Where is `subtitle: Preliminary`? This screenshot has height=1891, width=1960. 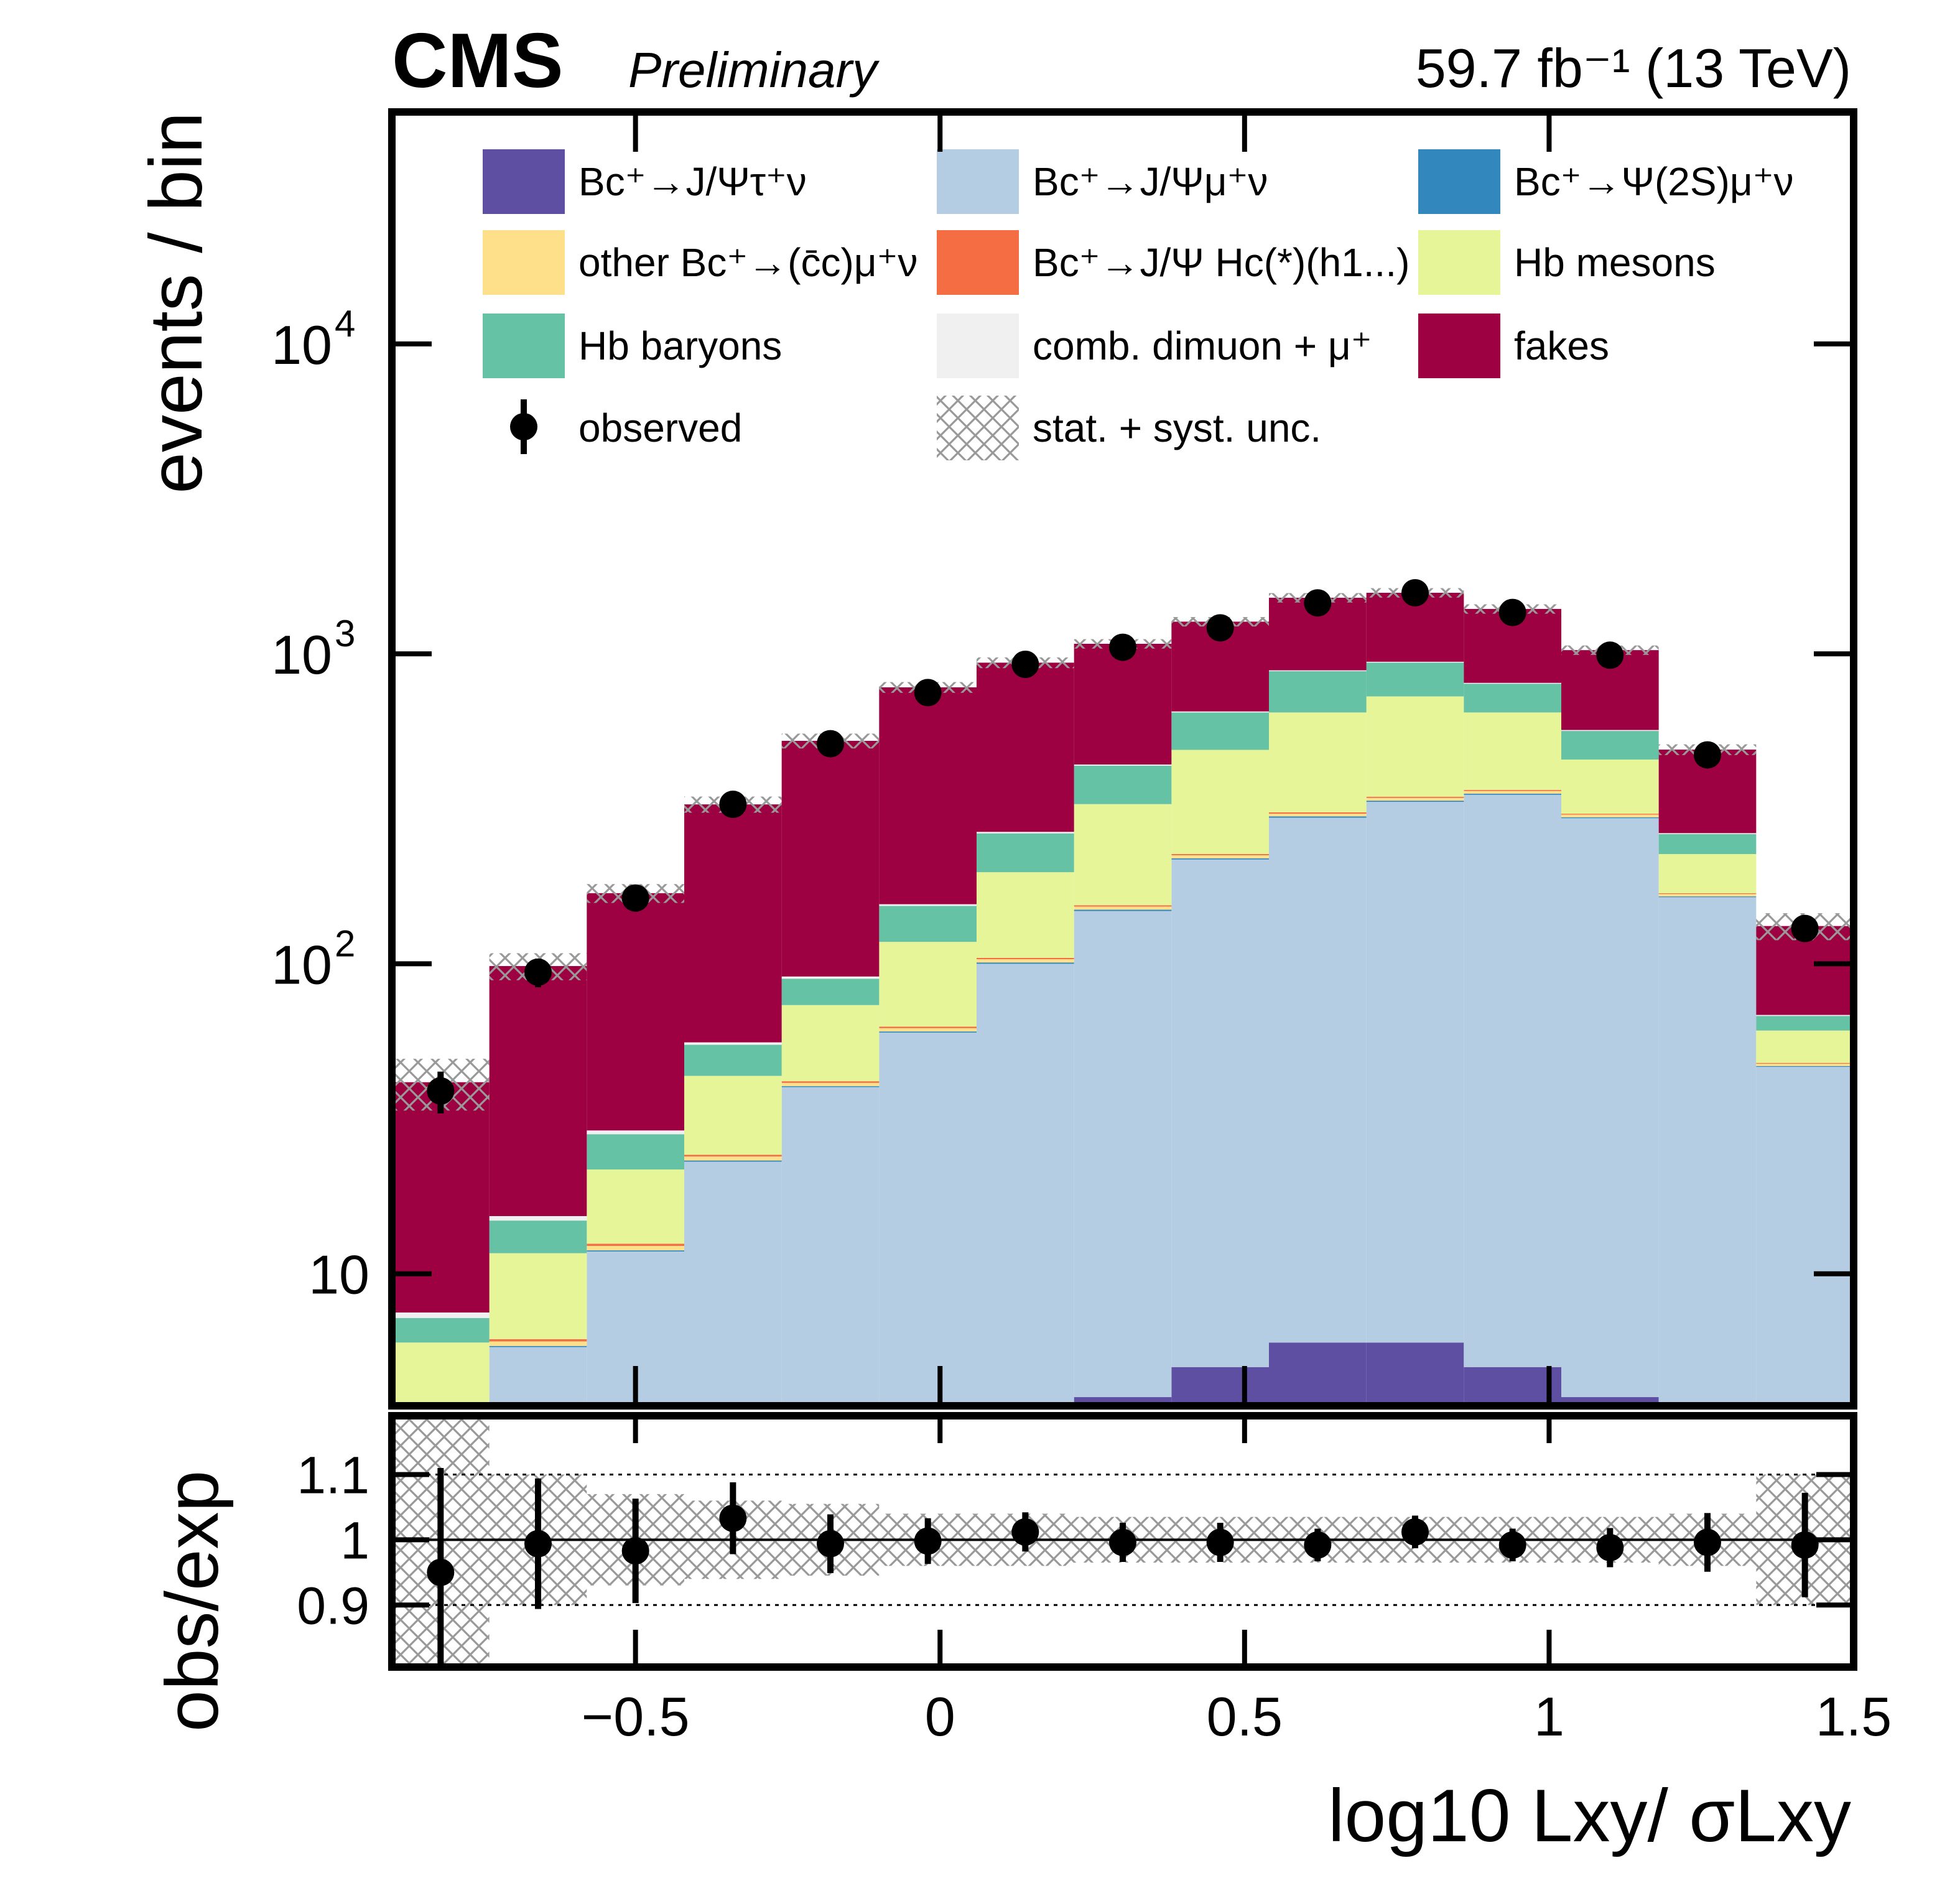
subtitle: Preliminary is located at coordinates (754, 70).